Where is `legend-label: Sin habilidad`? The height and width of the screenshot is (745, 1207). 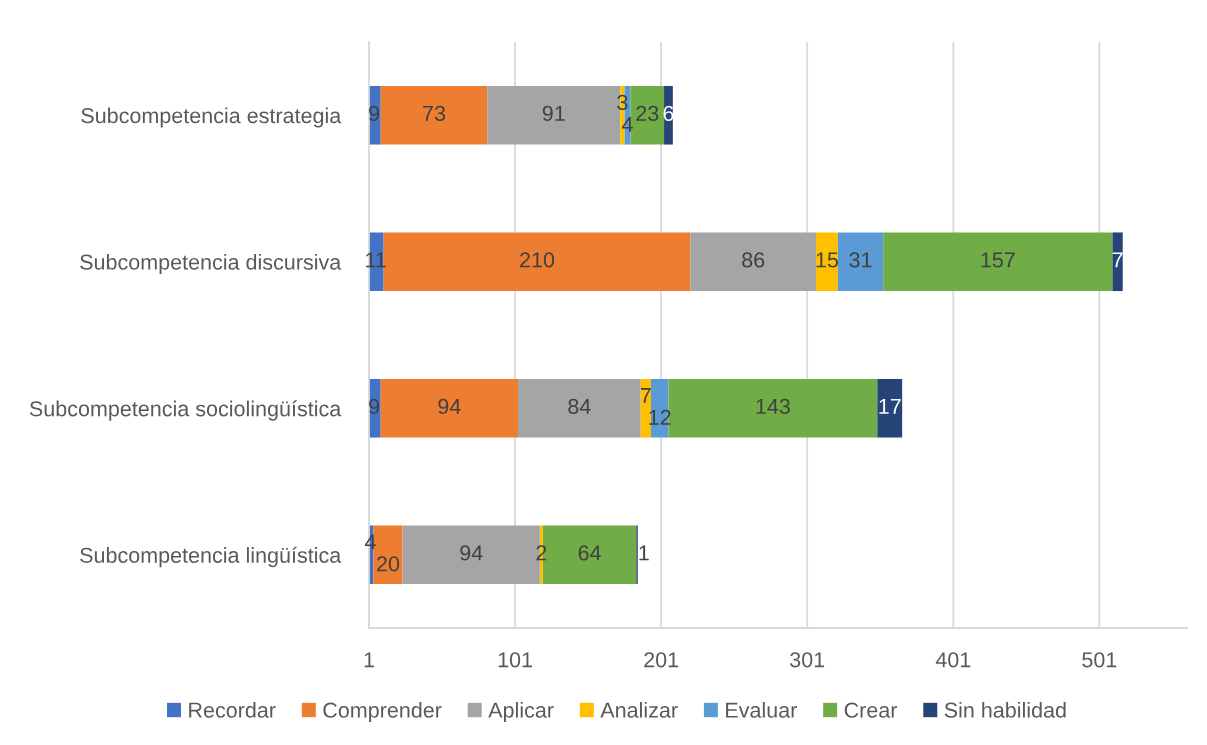 legend-label: Sin habilidad is located at coordinates (1005, 709).